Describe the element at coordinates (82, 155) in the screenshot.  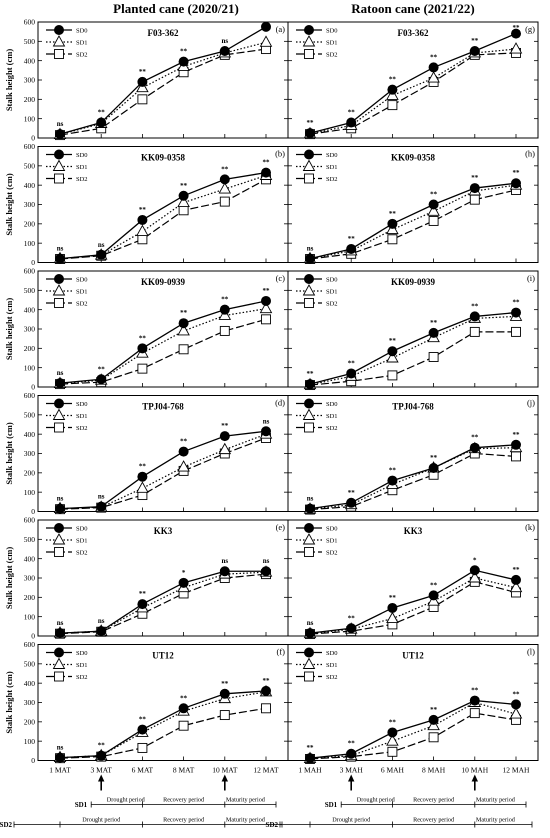
I see `legend-label-sd0: SD0` at that location.